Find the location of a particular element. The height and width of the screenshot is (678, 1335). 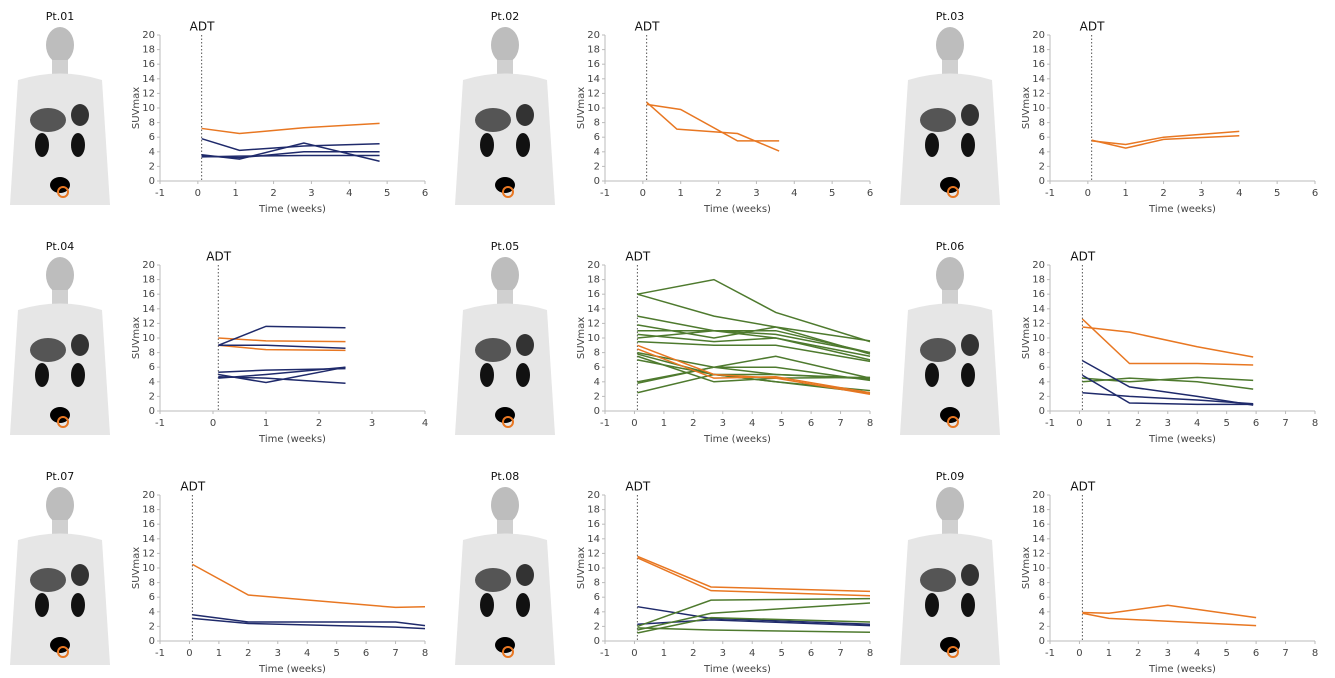

x-tick-label: 6 is located at coordinates (870, 193).